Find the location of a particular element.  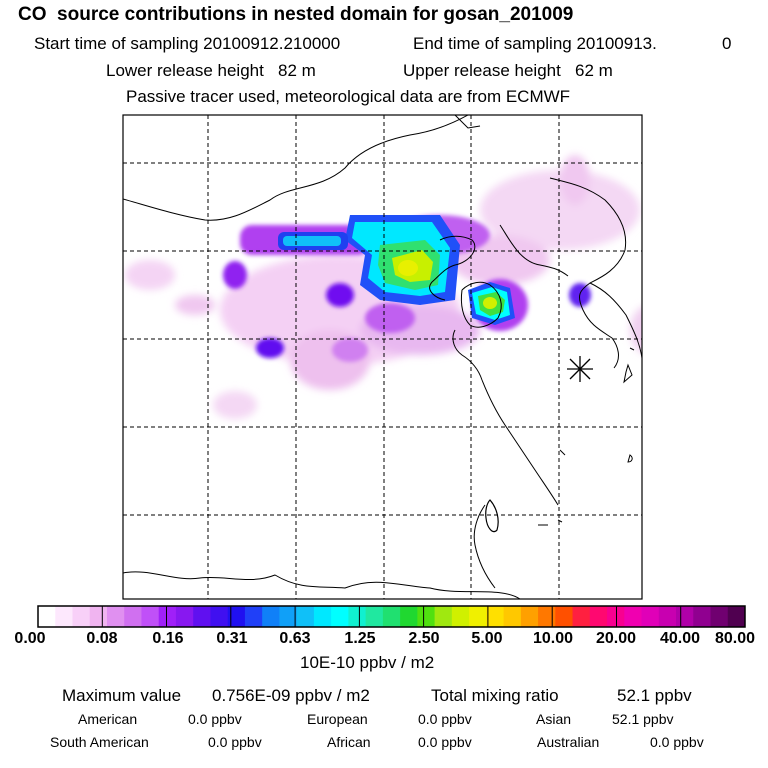

colorbar-tick-label: 20.00 is located at coordinates (616, 638).